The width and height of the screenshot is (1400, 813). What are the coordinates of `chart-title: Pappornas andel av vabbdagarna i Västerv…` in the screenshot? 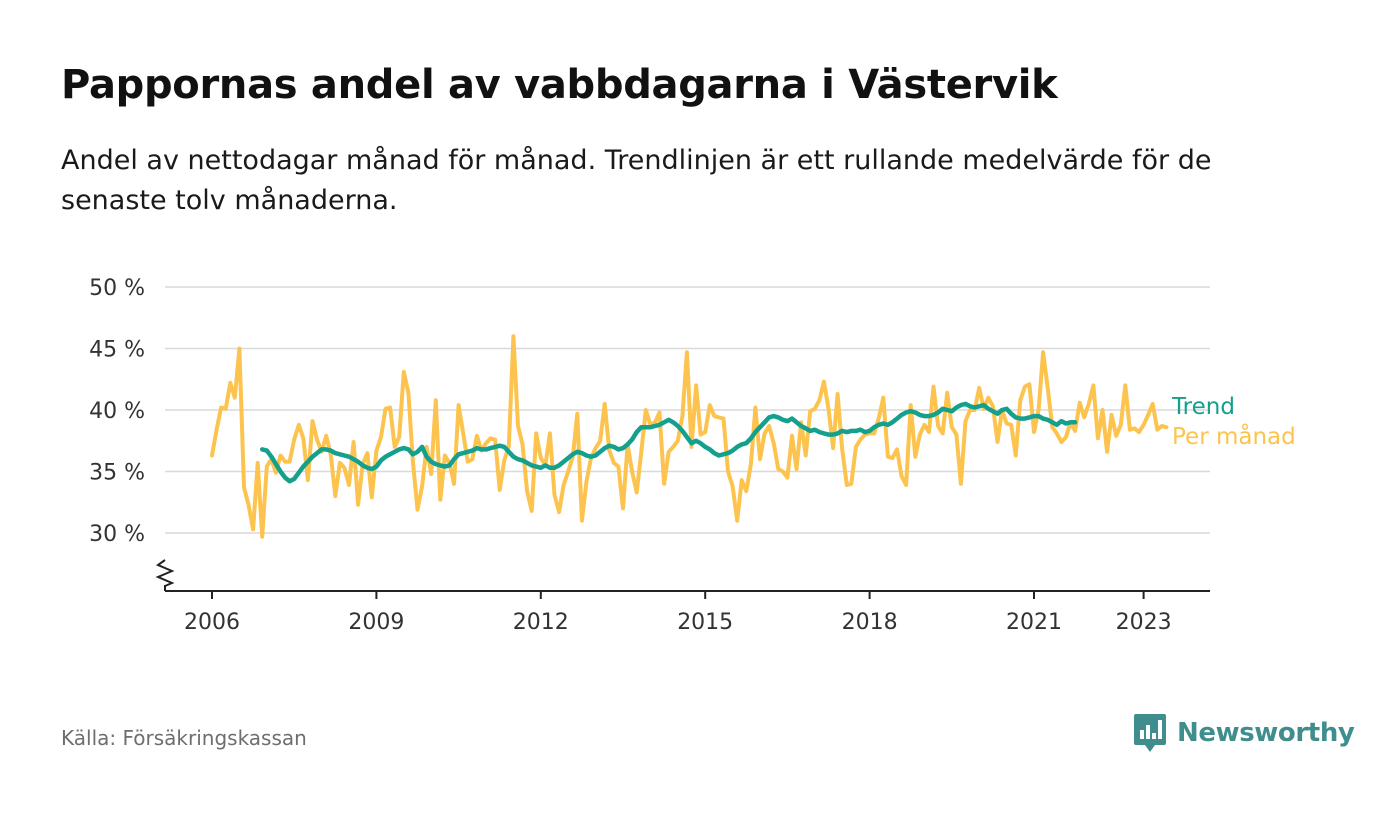 It's located at (559, 85).